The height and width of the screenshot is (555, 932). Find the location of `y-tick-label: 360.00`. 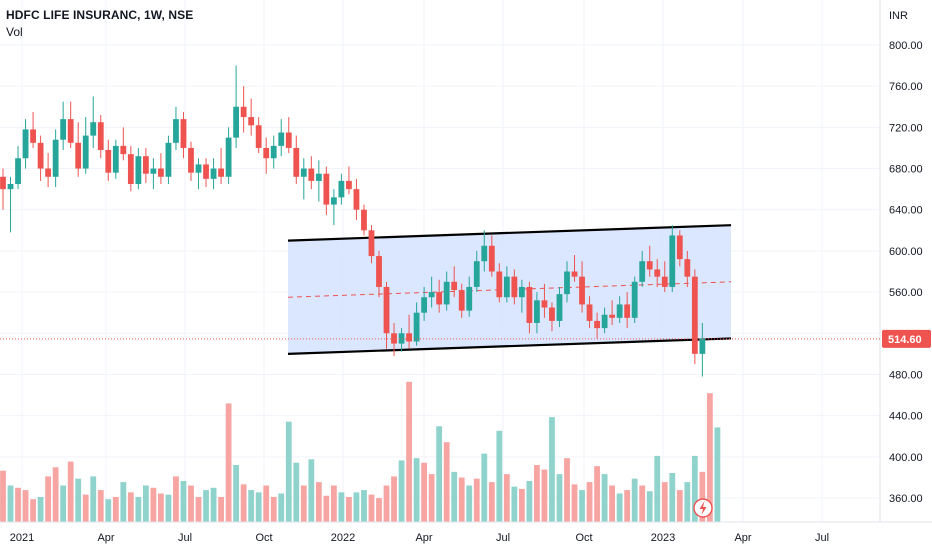

y-tick-label: 360.00 is located at coordinates (906, 499).